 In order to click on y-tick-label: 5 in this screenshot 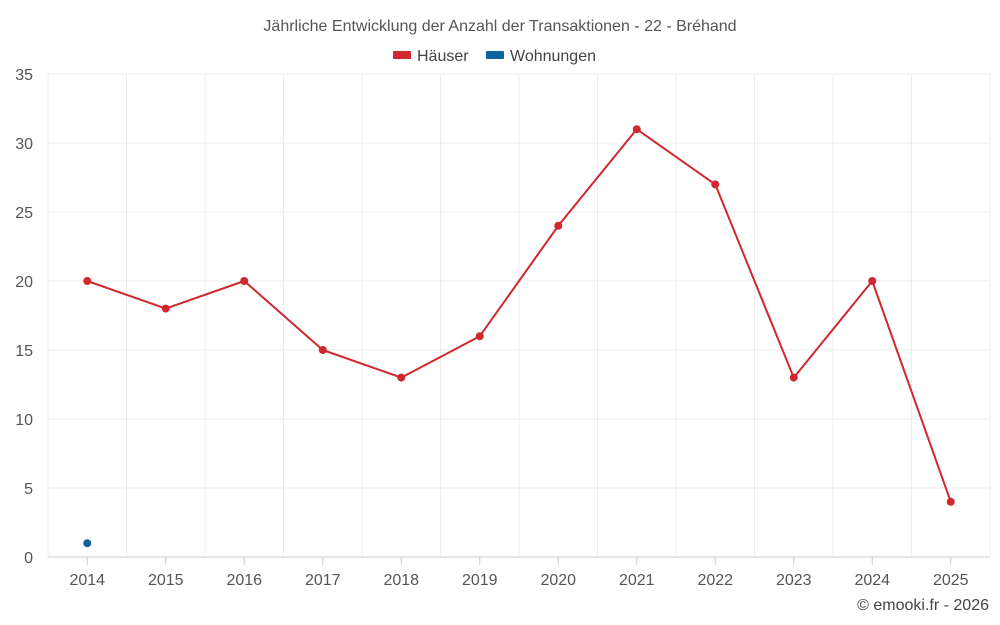, I will do `click(28, 489)`.